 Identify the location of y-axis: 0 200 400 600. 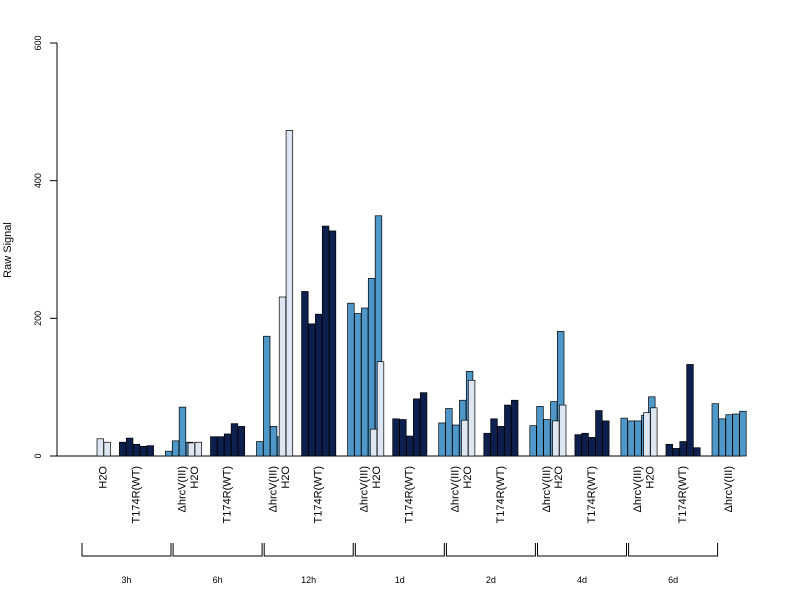
(45, 247).